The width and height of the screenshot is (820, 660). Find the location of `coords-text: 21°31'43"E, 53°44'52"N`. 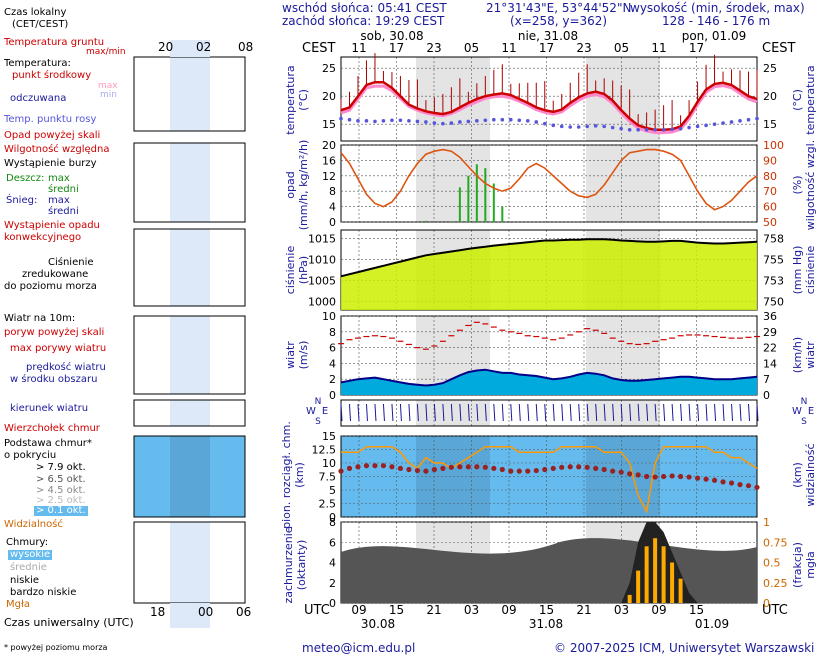

coords-text: 21°31'43"E, 53°44'52"N is located at coordinates (559, 8).